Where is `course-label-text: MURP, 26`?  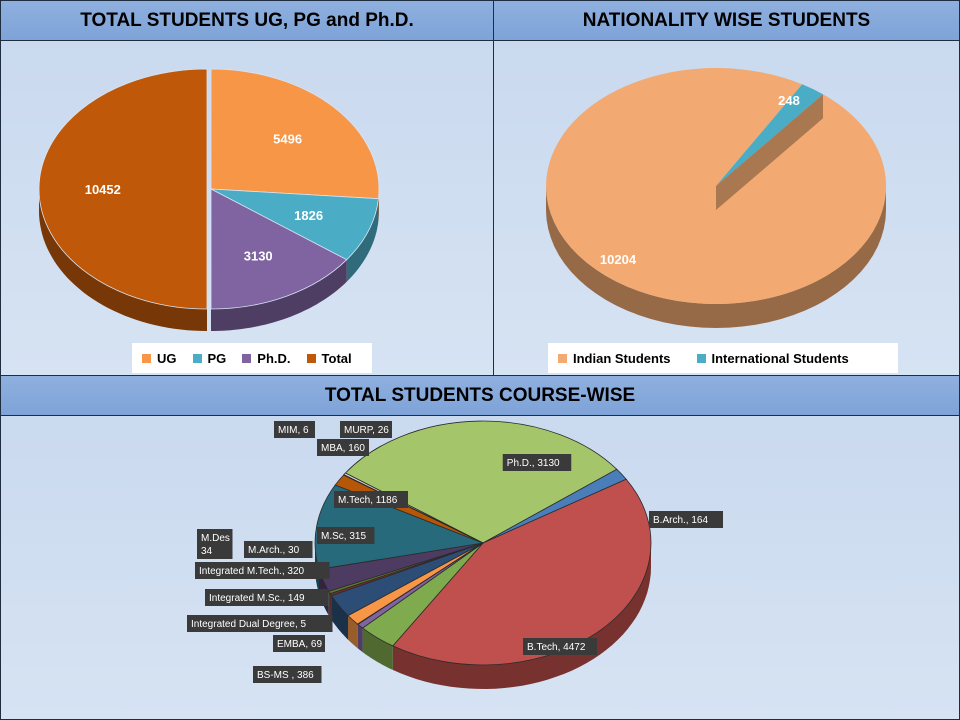 course-label-text: MURP, 26 is located at coordinates (366, 430).